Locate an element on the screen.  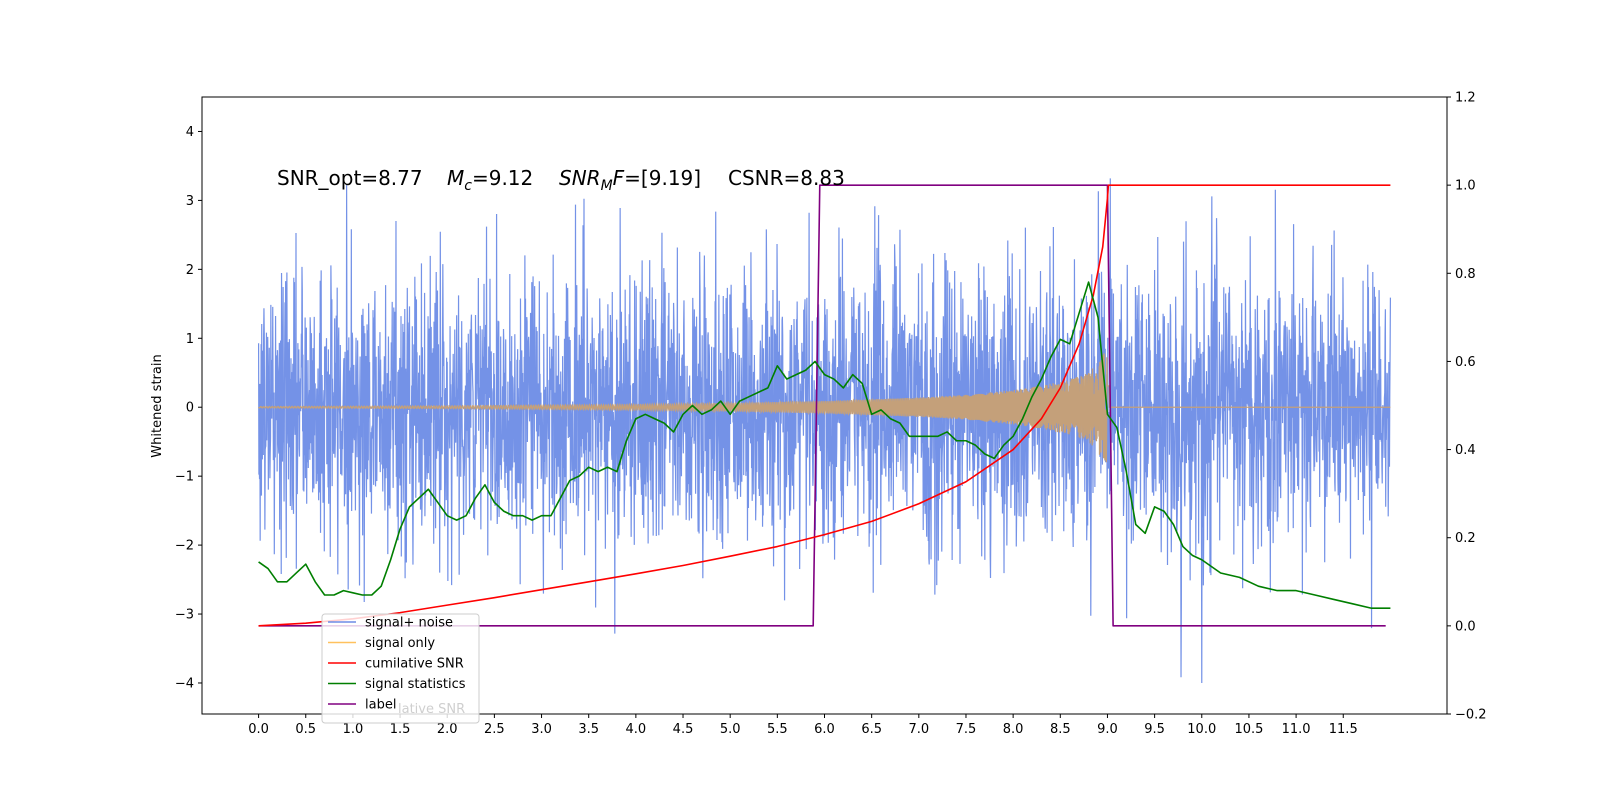
y-left-tick-label: 0 is located at coordinates (190, 408).